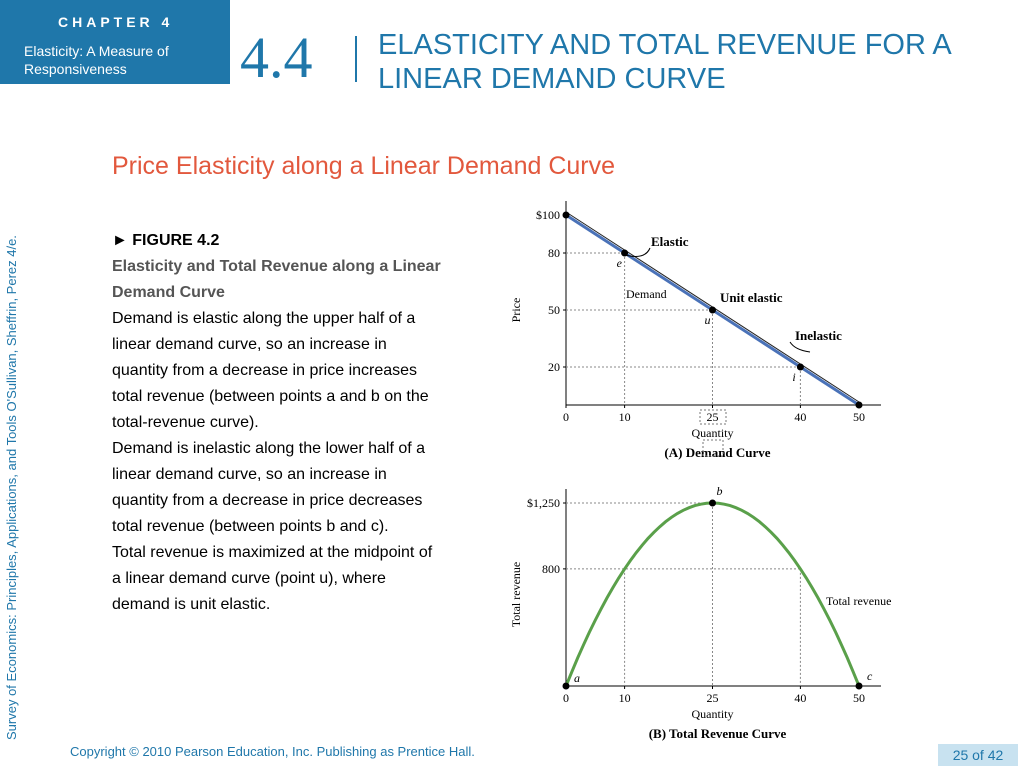  What do you see at coordinates (625, 417) in the screenshot?
I see `demand-x-tick-label: 10` at bounding box center [625, 417].